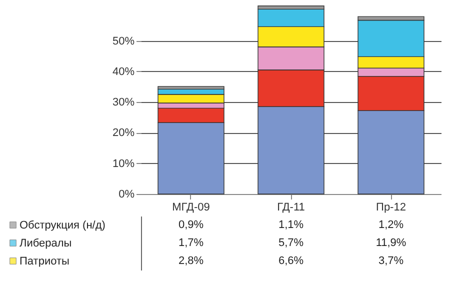 This screenshot has height=300, width=450. What do you see at coordinates (63, 226) in the screenshot?
I see `legend-label: Обструкция (н/д)` at bounding box center [63, 226].